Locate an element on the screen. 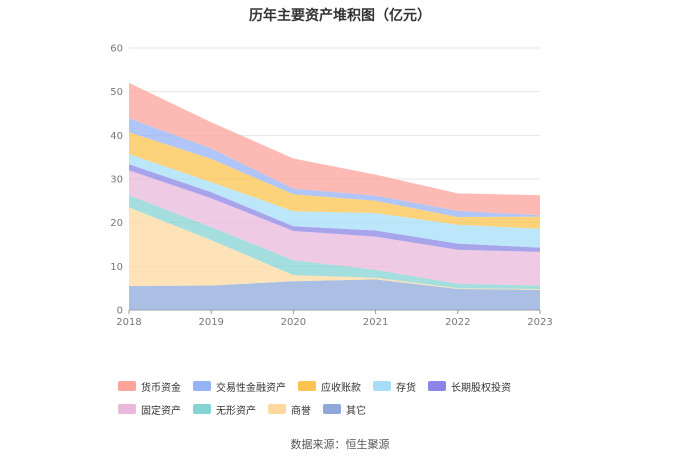 The image size is (680, 460). x-tick-label: 2021 is located at coordinates (375, 322).